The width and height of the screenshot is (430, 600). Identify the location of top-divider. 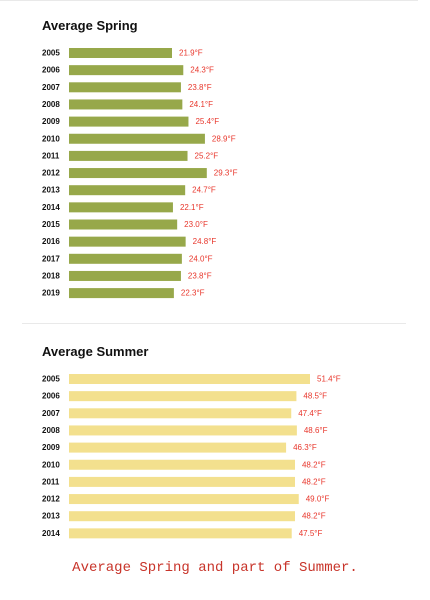
(209, 0).